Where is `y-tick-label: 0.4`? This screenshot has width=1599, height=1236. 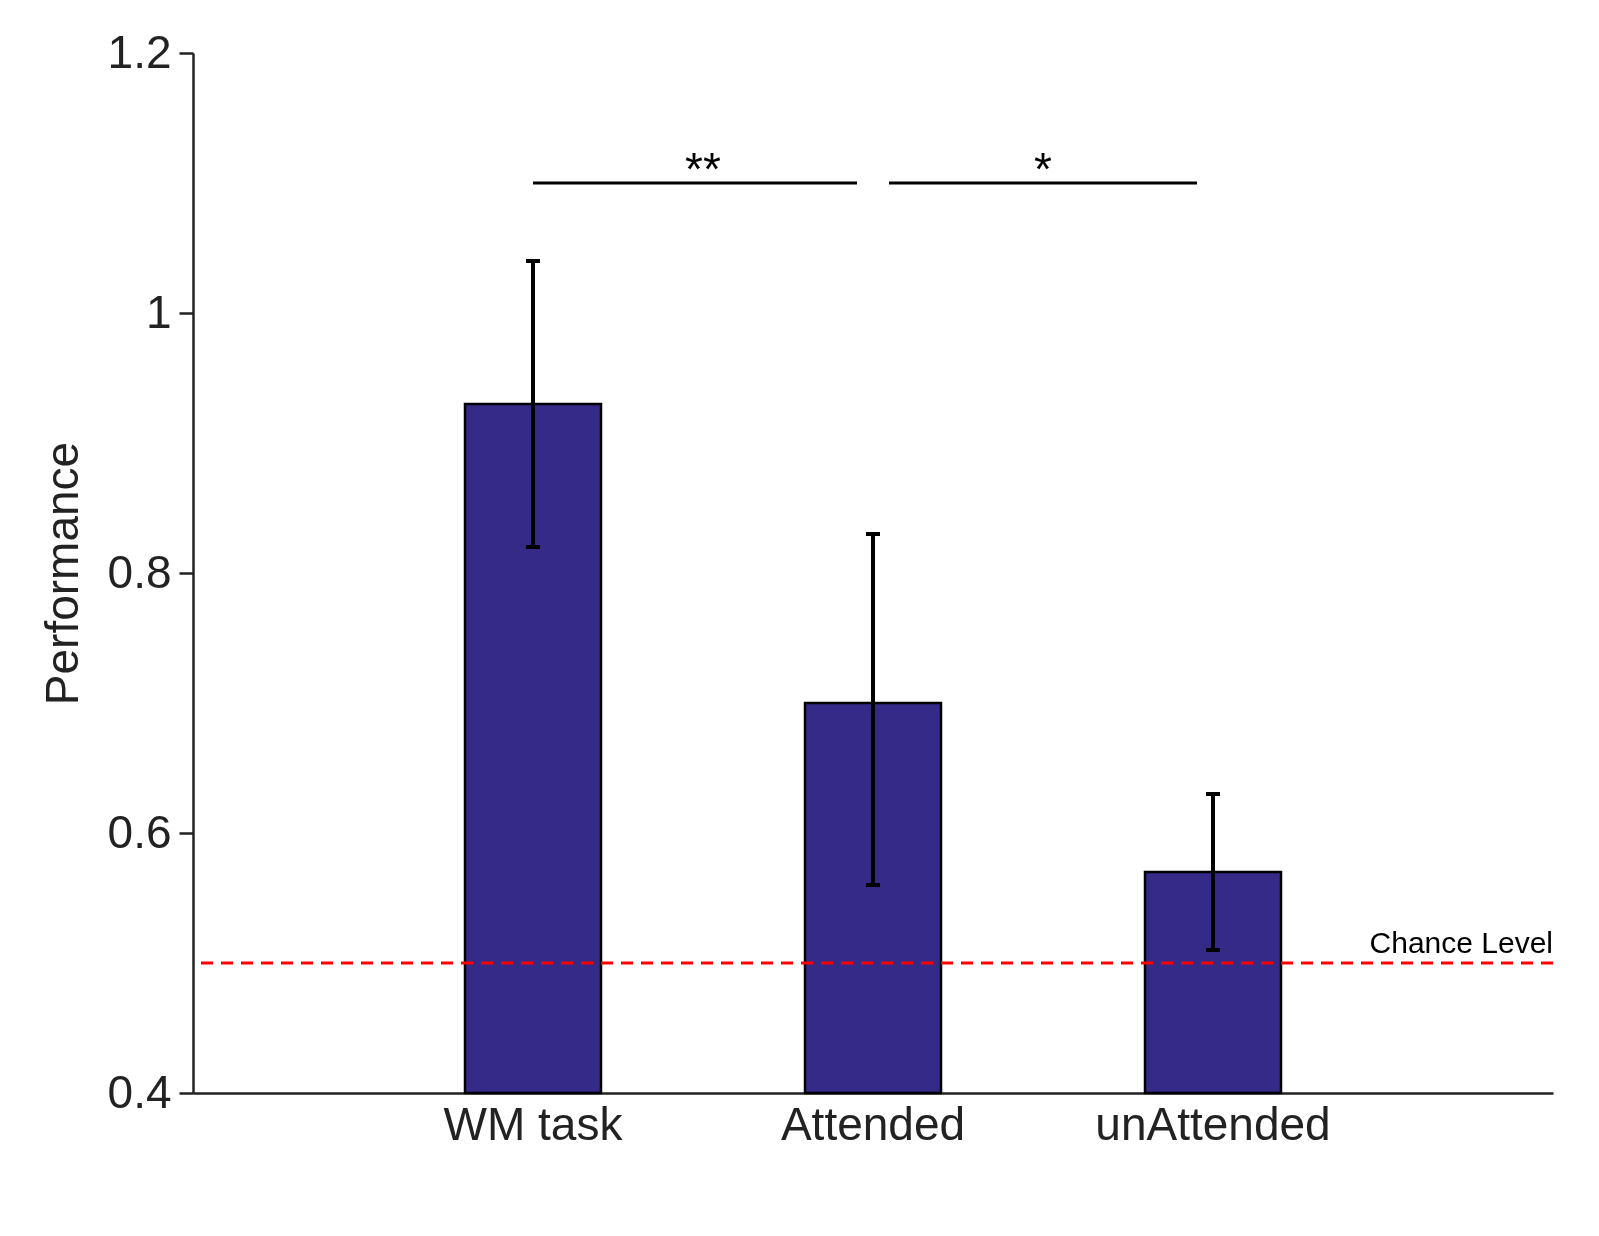 y-tick-label: 0.4 is located at coordinates (139, 1091).